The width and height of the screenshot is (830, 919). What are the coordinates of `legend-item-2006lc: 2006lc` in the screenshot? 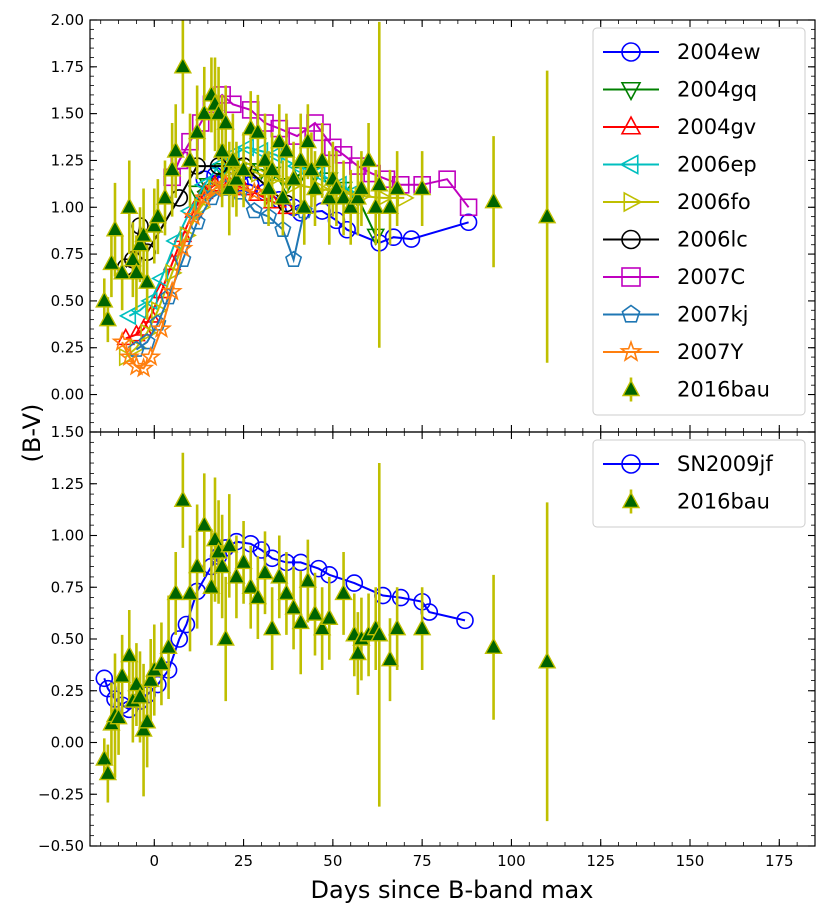 It's located at (675, 240).